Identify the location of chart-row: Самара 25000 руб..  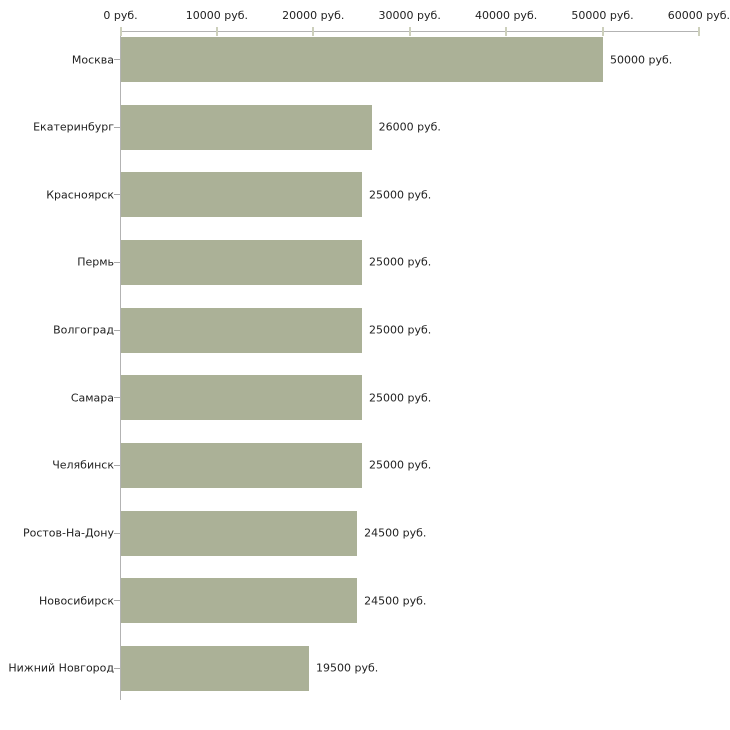
(365, 398).